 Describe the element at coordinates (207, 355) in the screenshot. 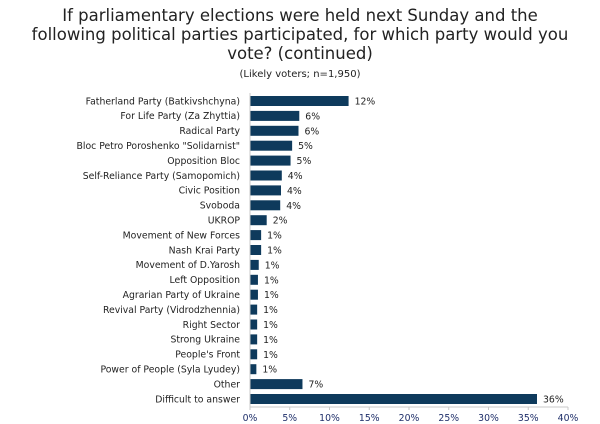

I see `category-label: People's Front` at that location.